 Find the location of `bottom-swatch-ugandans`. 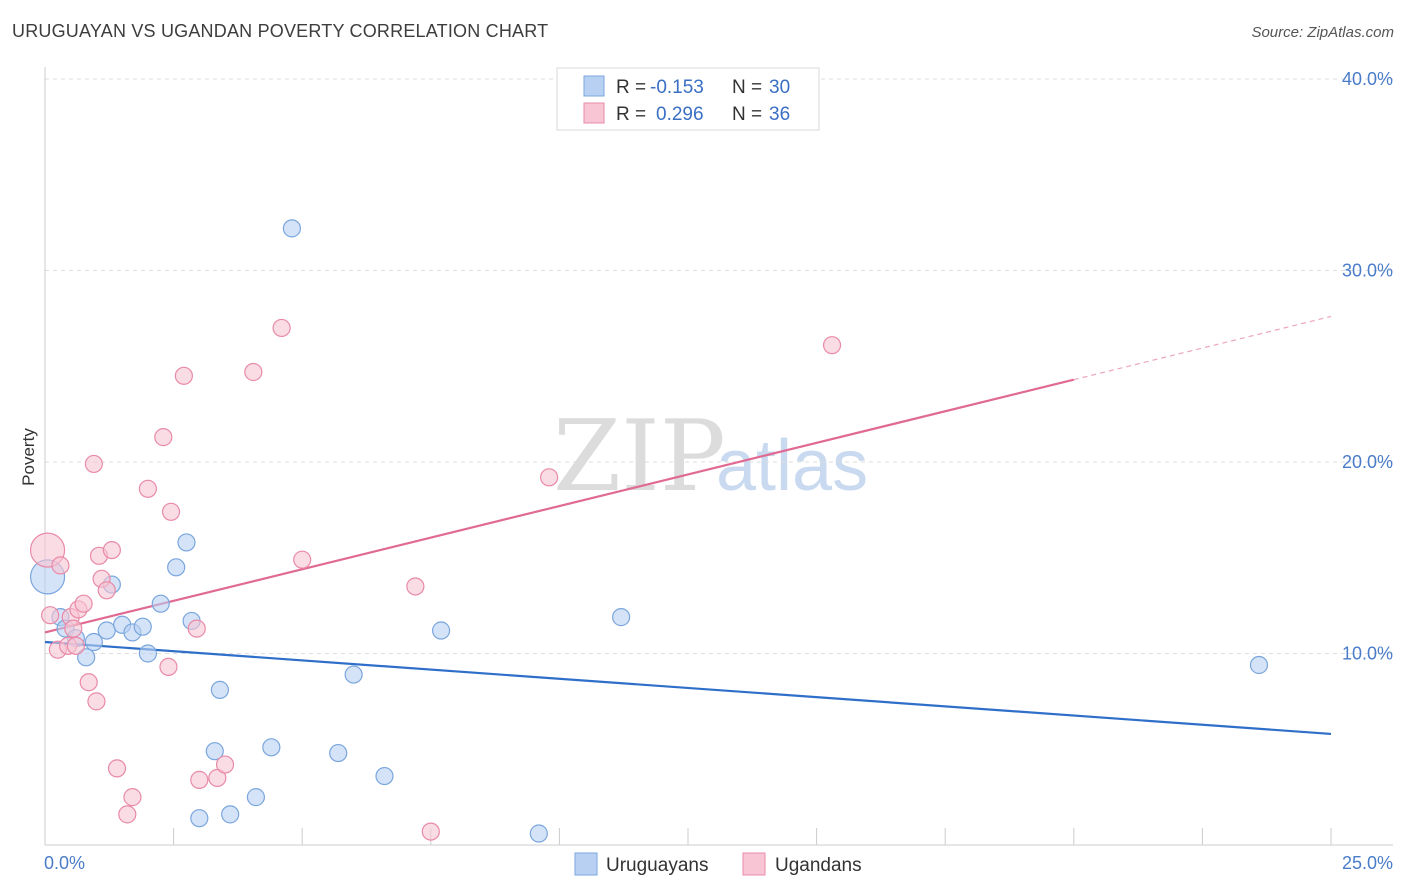

bottom-swatch-ugandans is located at coordinates (754, 864).